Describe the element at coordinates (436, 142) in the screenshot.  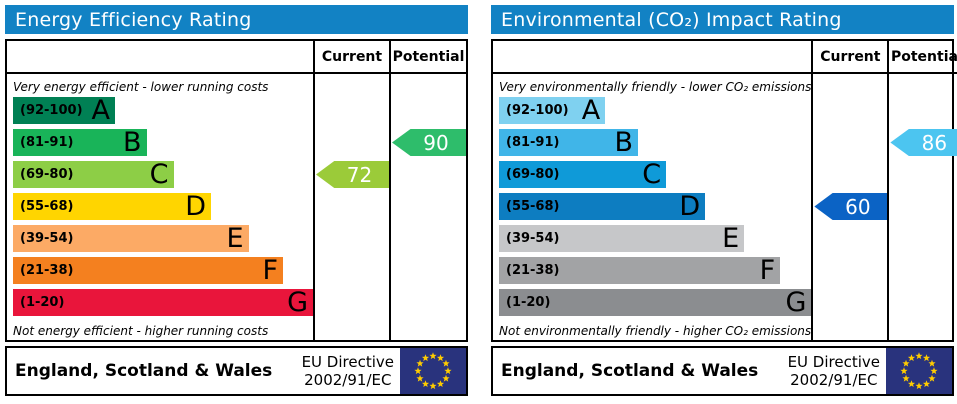
I see `potential-rating-value: 90` at that location.